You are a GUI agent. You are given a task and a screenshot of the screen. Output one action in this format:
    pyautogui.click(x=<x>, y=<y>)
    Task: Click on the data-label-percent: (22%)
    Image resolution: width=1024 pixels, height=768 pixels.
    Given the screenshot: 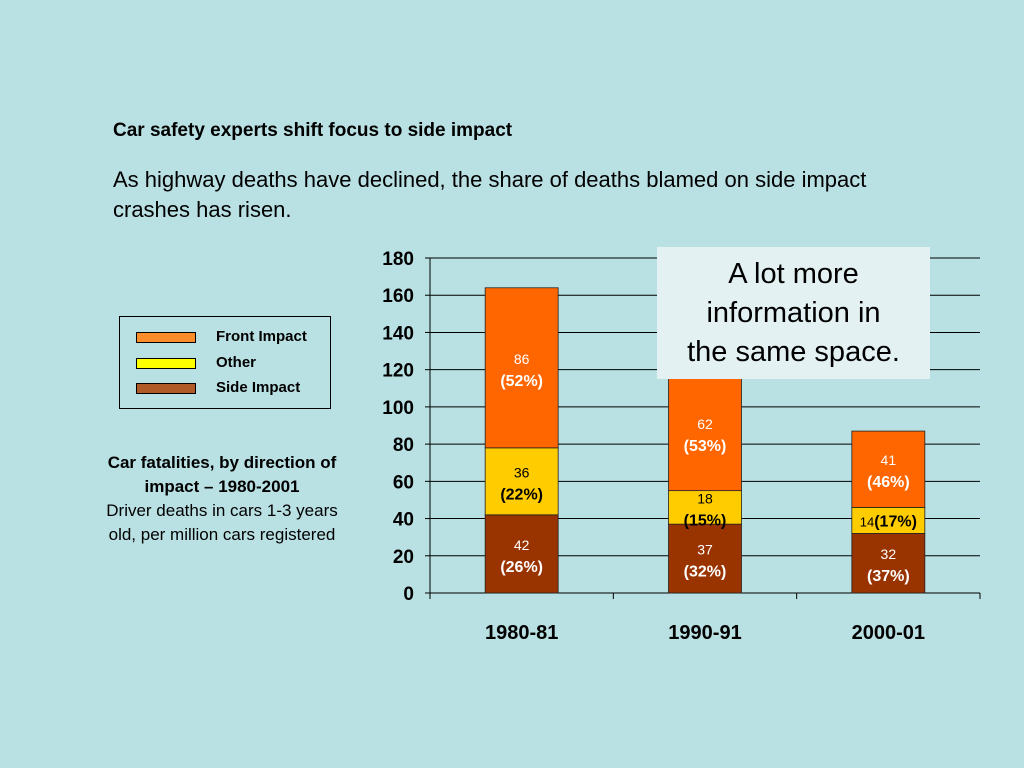 What is the action you would take?
    pyautogui.click(x=521, y=494)
    